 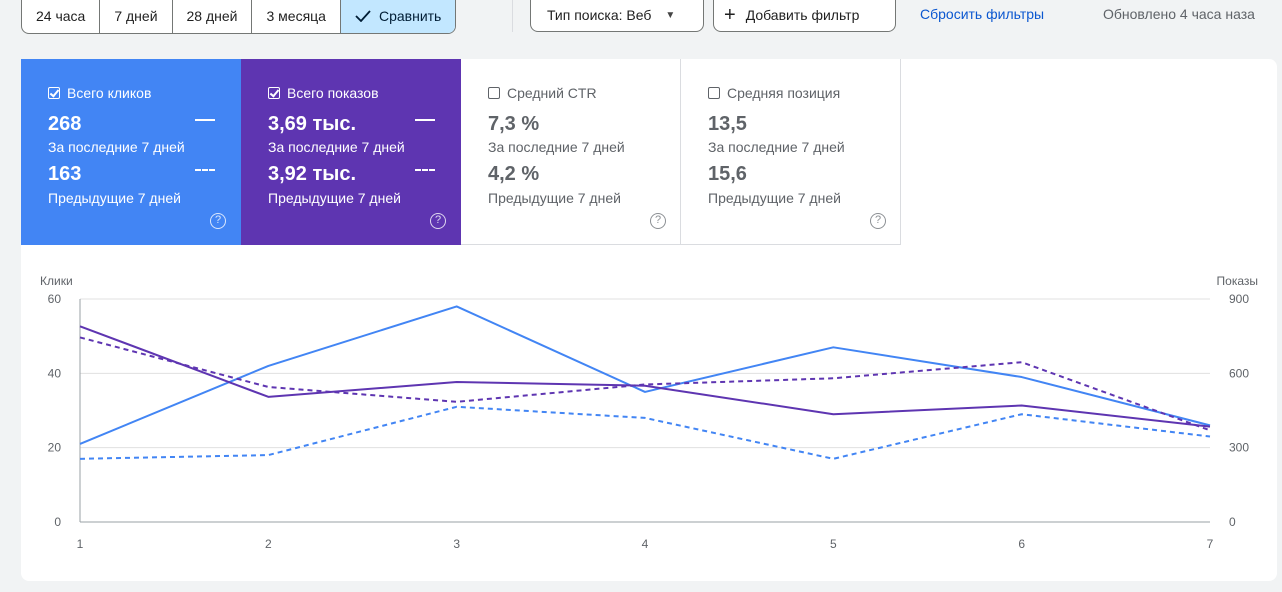 I want to click on y-tick-label-left: 60, so click(x=55, y=299).